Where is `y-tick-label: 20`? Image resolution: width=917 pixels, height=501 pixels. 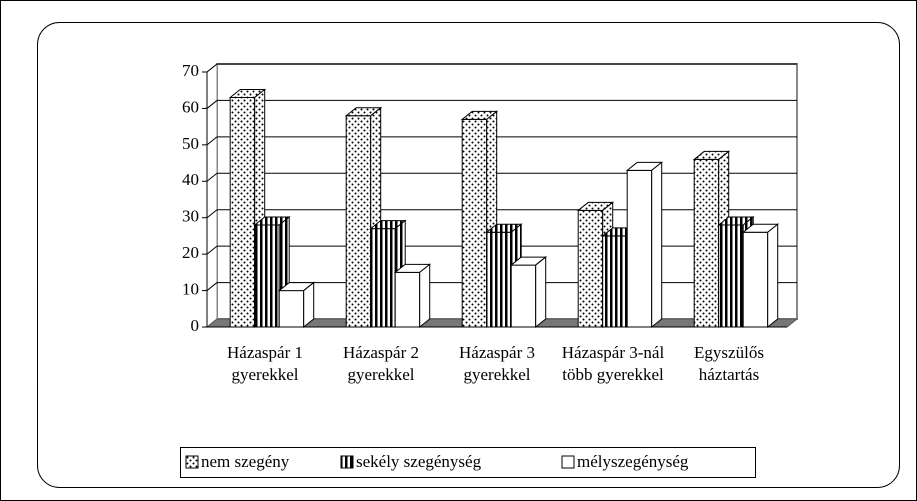 y-tick-label: 20 is located at coordinates (190, 252).